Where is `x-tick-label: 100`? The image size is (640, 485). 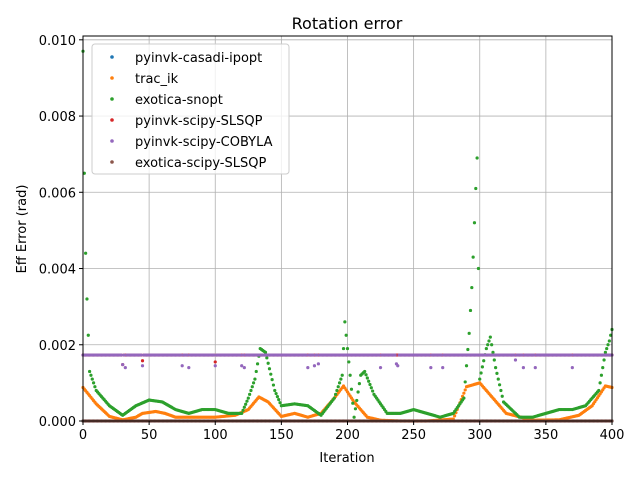
x-tick-label: 100 is located at coordinates (215, 435).